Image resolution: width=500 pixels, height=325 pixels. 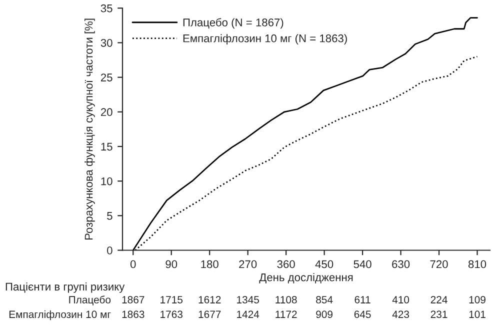 What do you see at coordinates (248, 314) in the screenshot?
I see `text: 1424` at bounding box center [248, 314].